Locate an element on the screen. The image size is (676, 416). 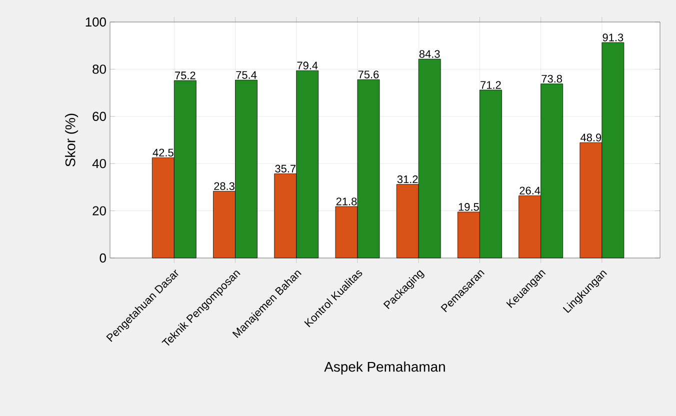
data-label: 19.5 is located at coordinates (468, 207).